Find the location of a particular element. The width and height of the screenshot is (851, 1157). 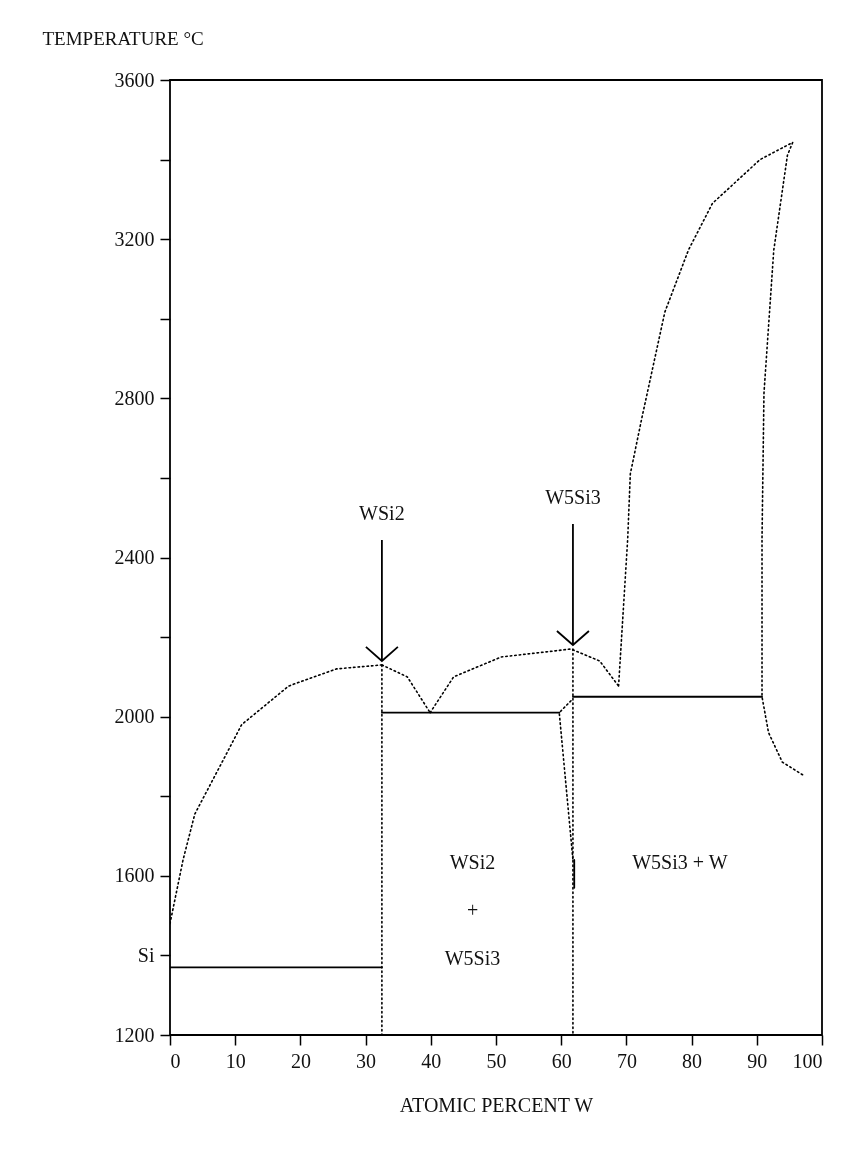

y-tick-label: 2000 is located at coordinates (134, 716).